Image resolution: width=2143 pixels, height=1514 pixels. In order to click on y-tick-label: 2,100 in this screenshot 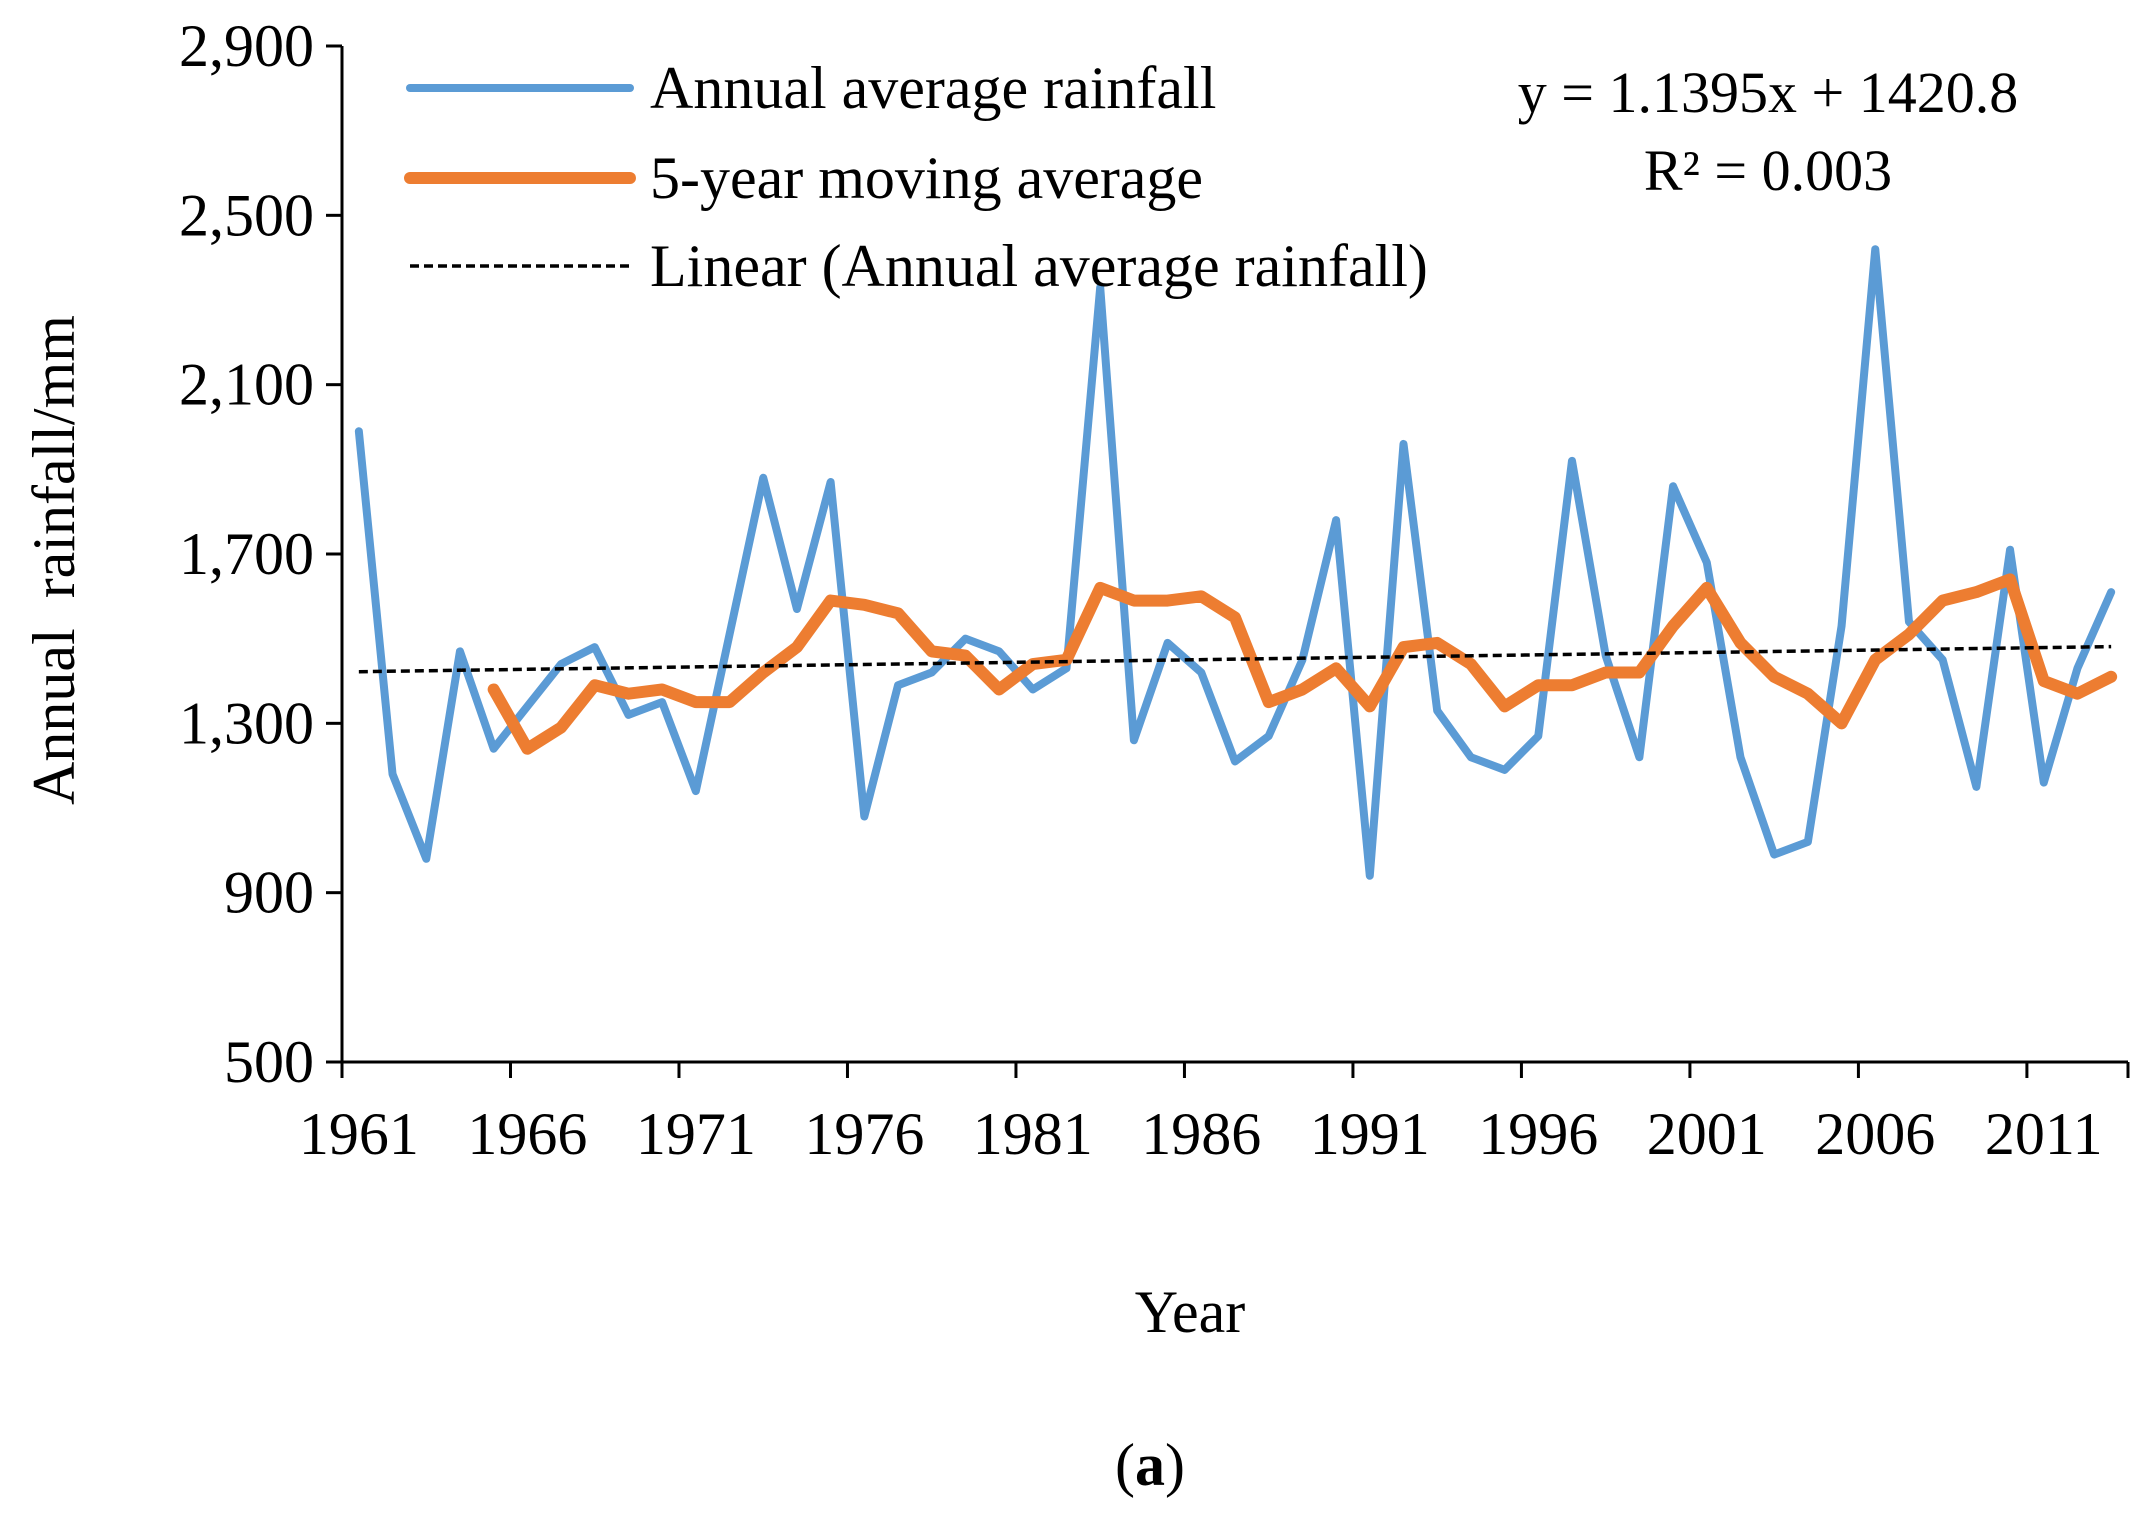, I will do `click(246, 385)`.